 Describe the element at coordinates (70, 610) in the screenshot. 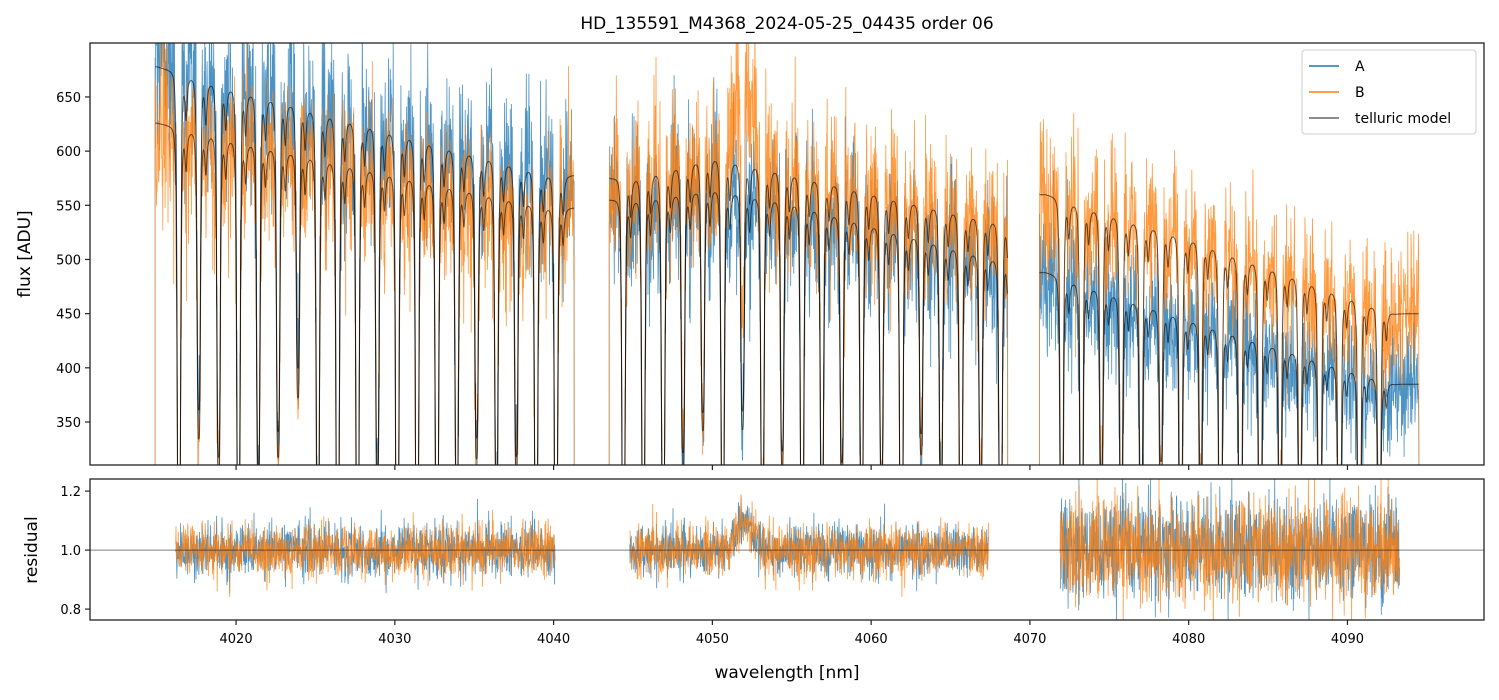

I see `residual-y-tick-label: 0.8` at that location.